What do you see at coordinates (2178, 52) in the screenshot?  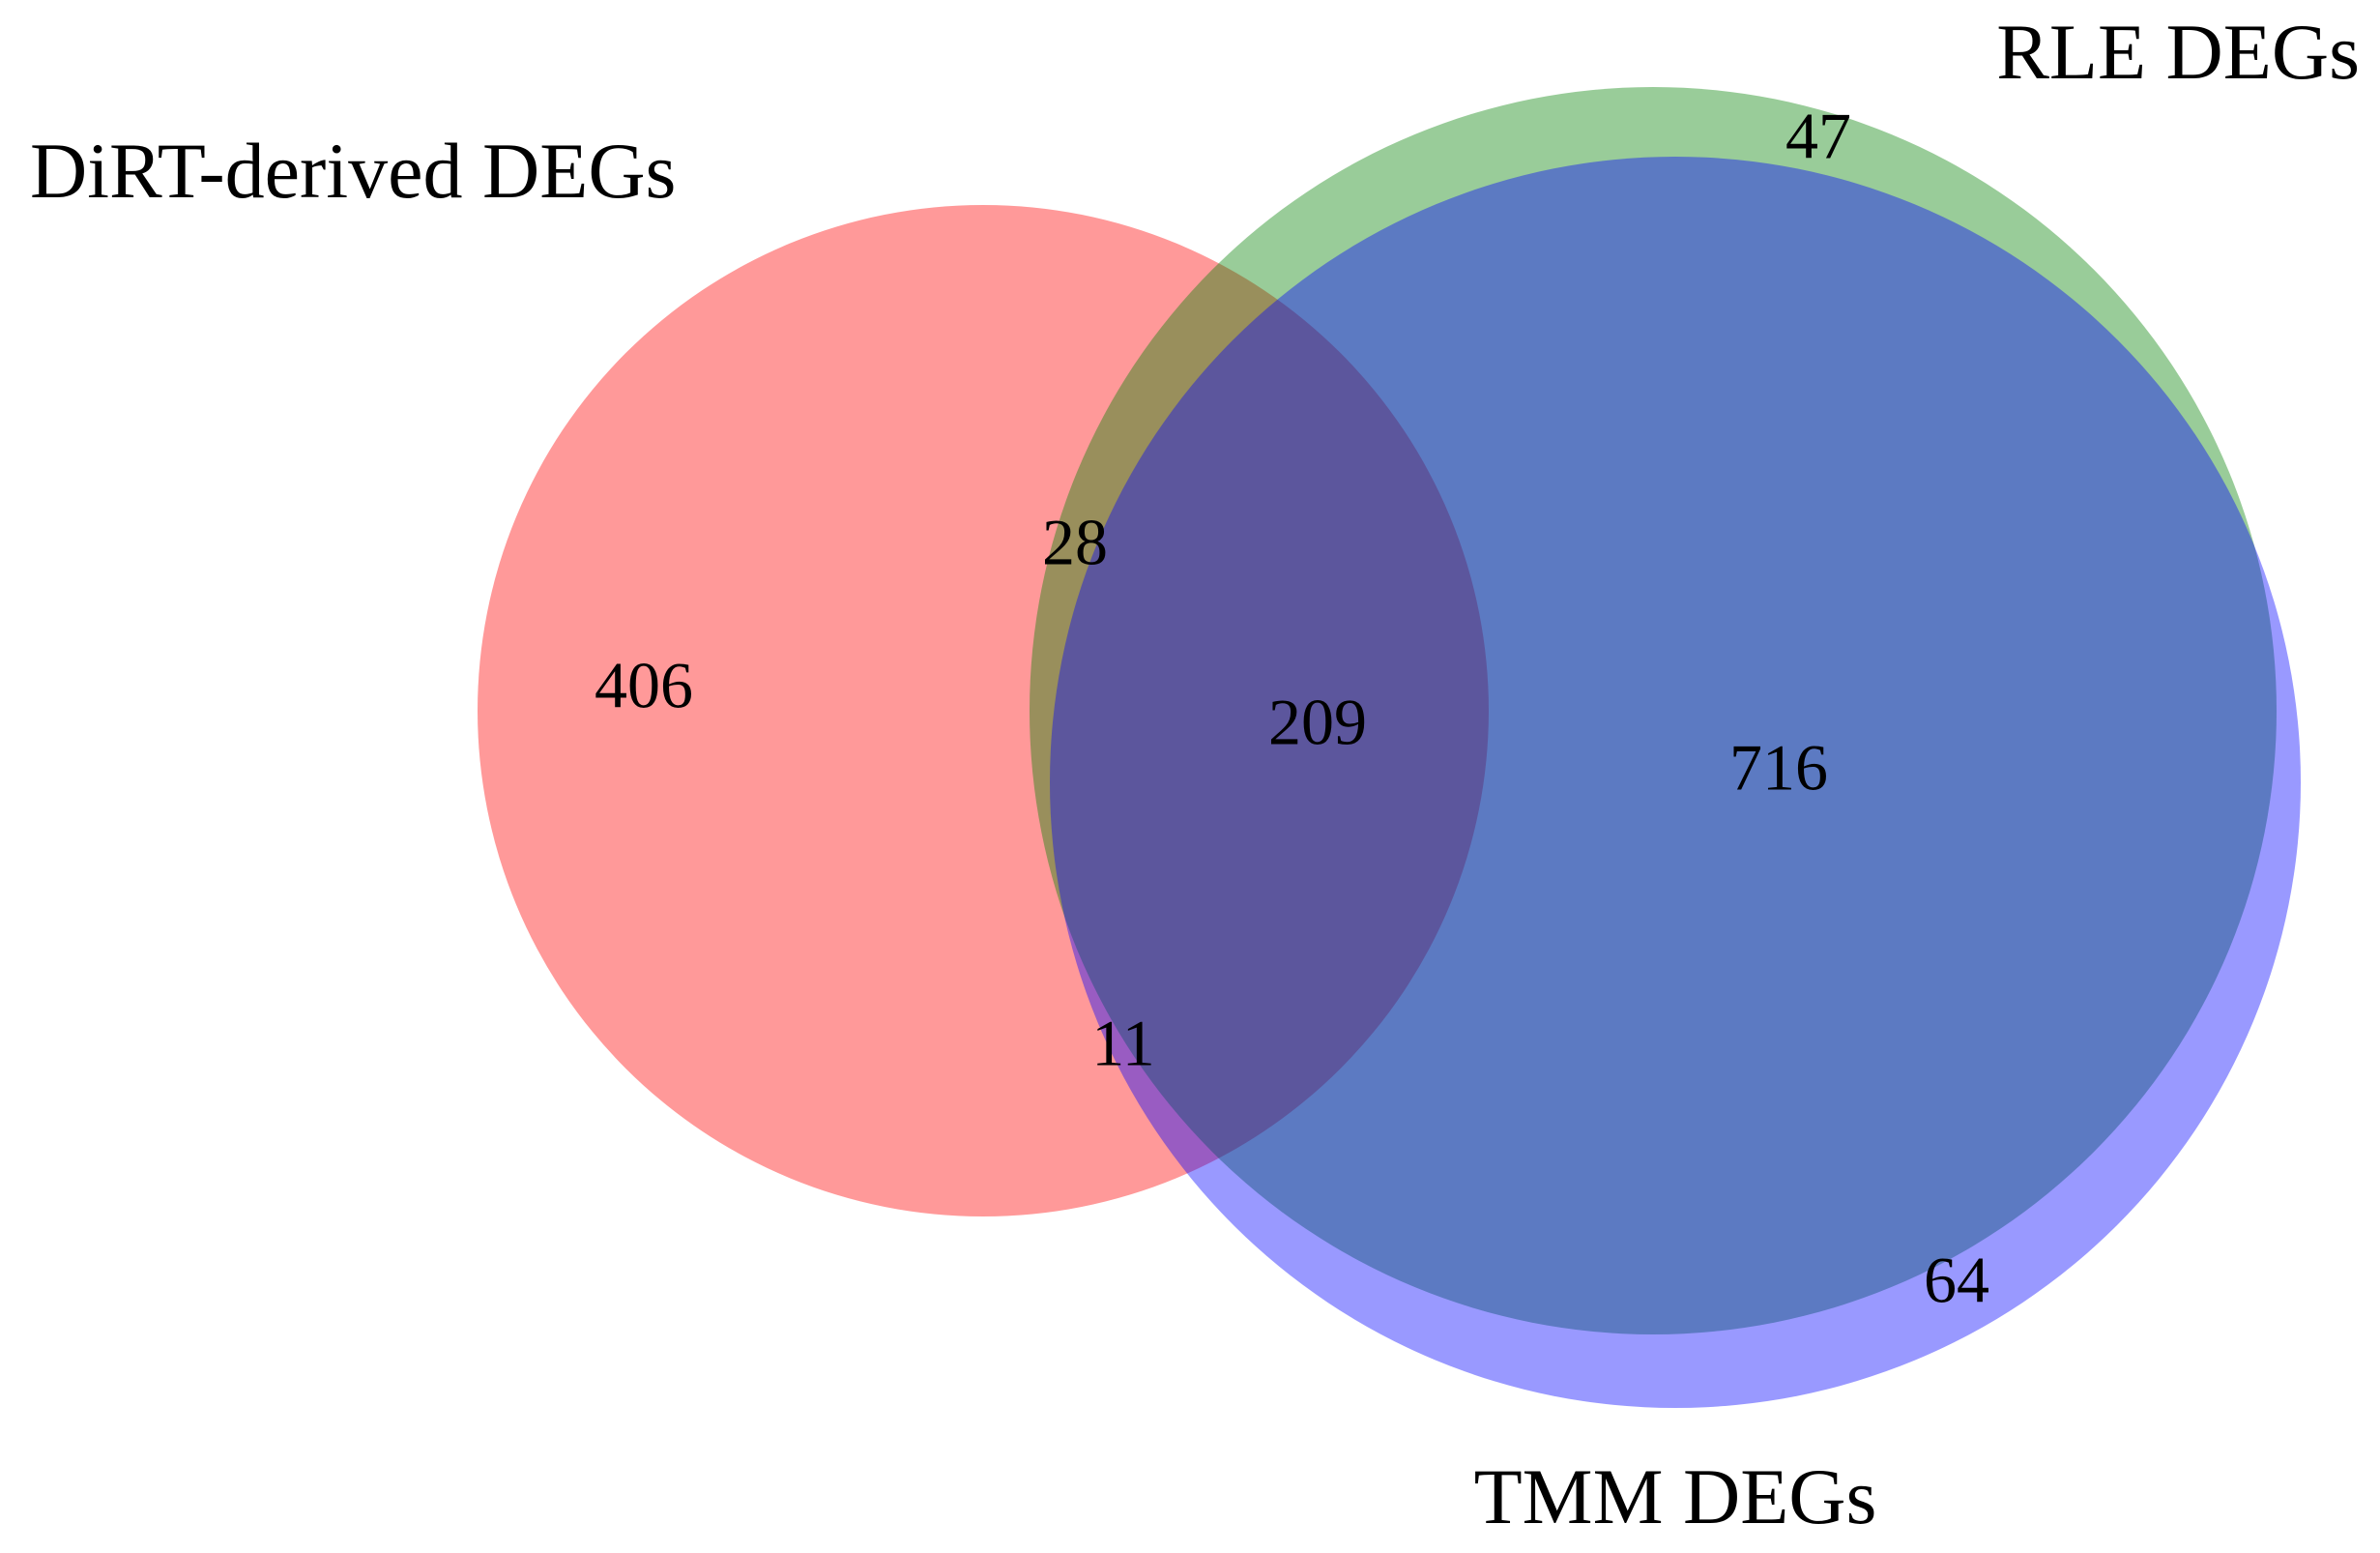 I see `set-label: RLE DEGs` at bounding box center [2178, 52].